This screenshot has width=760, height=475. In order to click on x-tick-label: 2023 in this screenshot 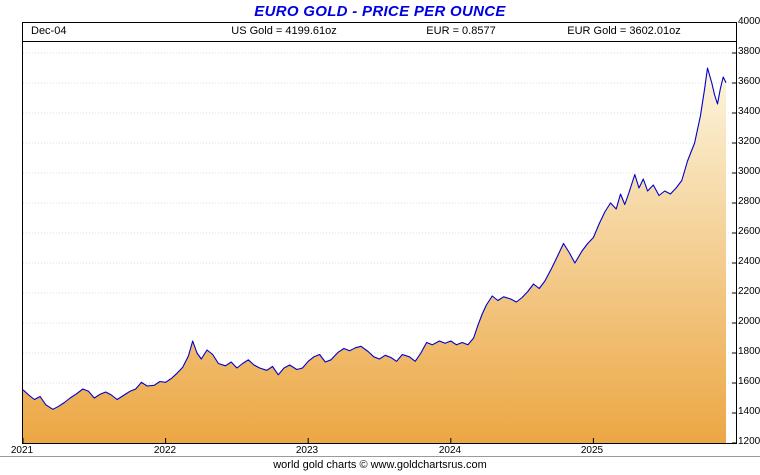, I will do `click(307, 450)`.